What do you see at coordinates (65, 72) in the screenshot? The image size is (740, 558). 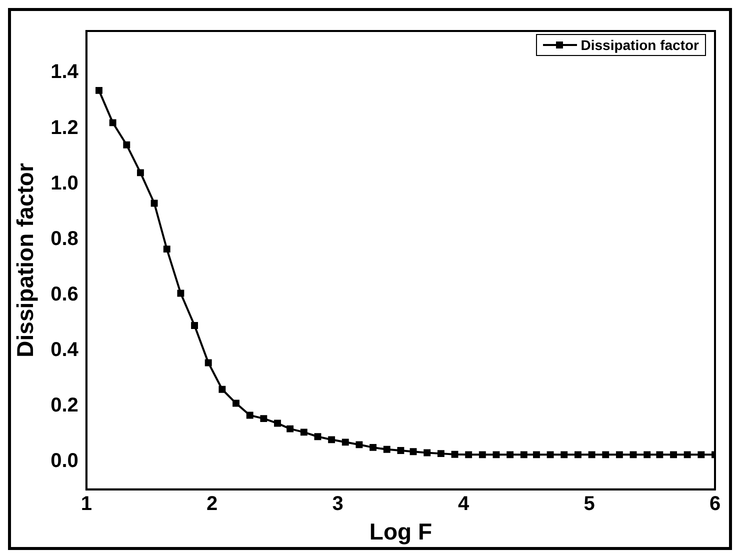 I see `y-tick-label: 1.4` at bounding box center [65, 72].